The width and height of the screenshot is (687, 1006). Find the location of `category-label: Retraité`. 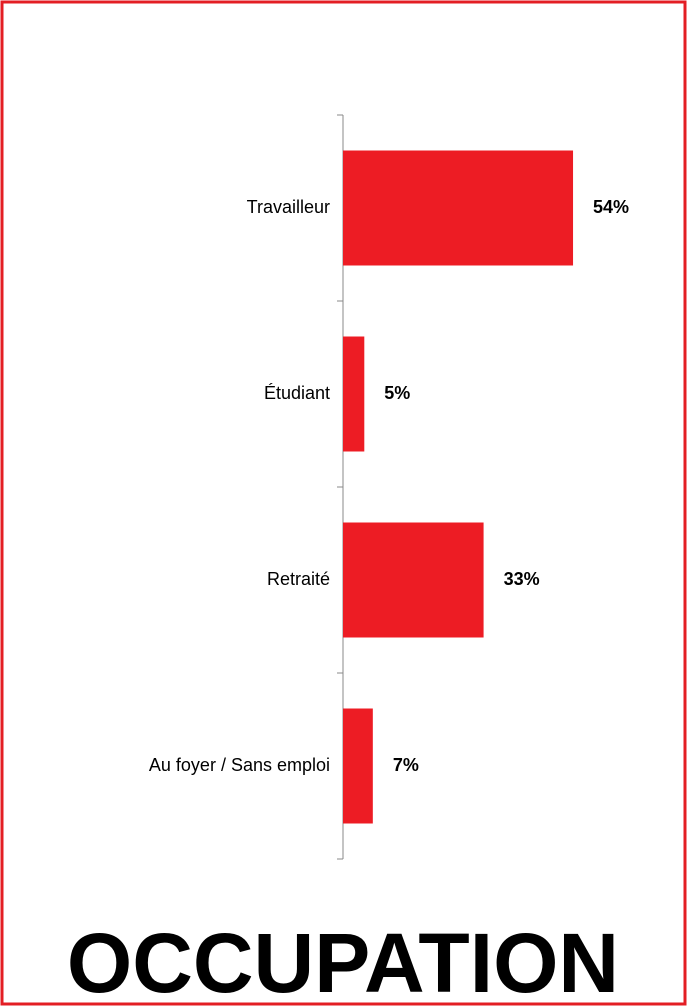

category-label: Retraité is located at coordinates (298, 579).